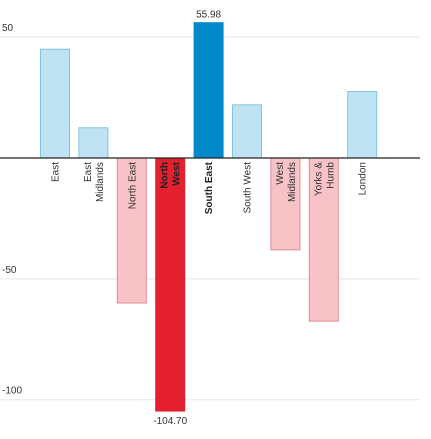 The image size is (431, 439). I want to click on category-label-south-east: South East, so click(209, 187).